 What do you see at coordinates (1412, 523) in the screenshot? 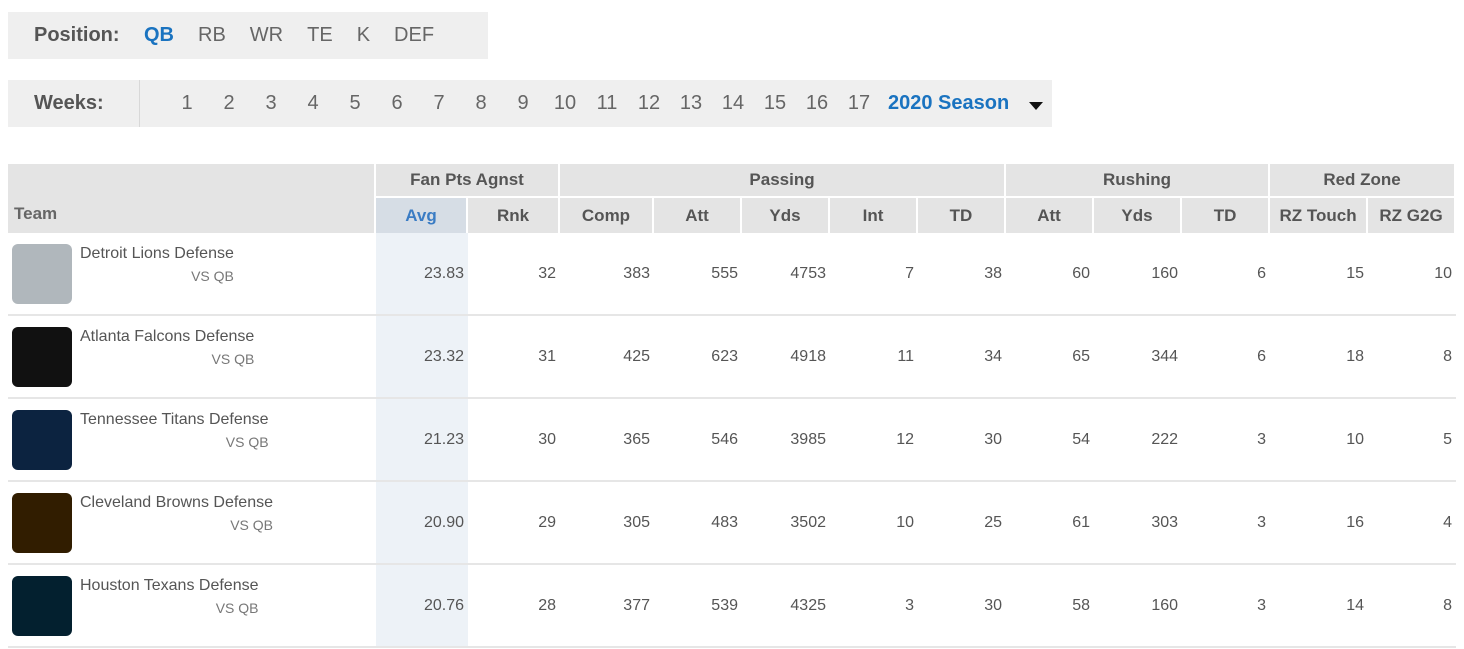
I see `cell-rz-g2g: 4` at bounding box center [1412, 523].